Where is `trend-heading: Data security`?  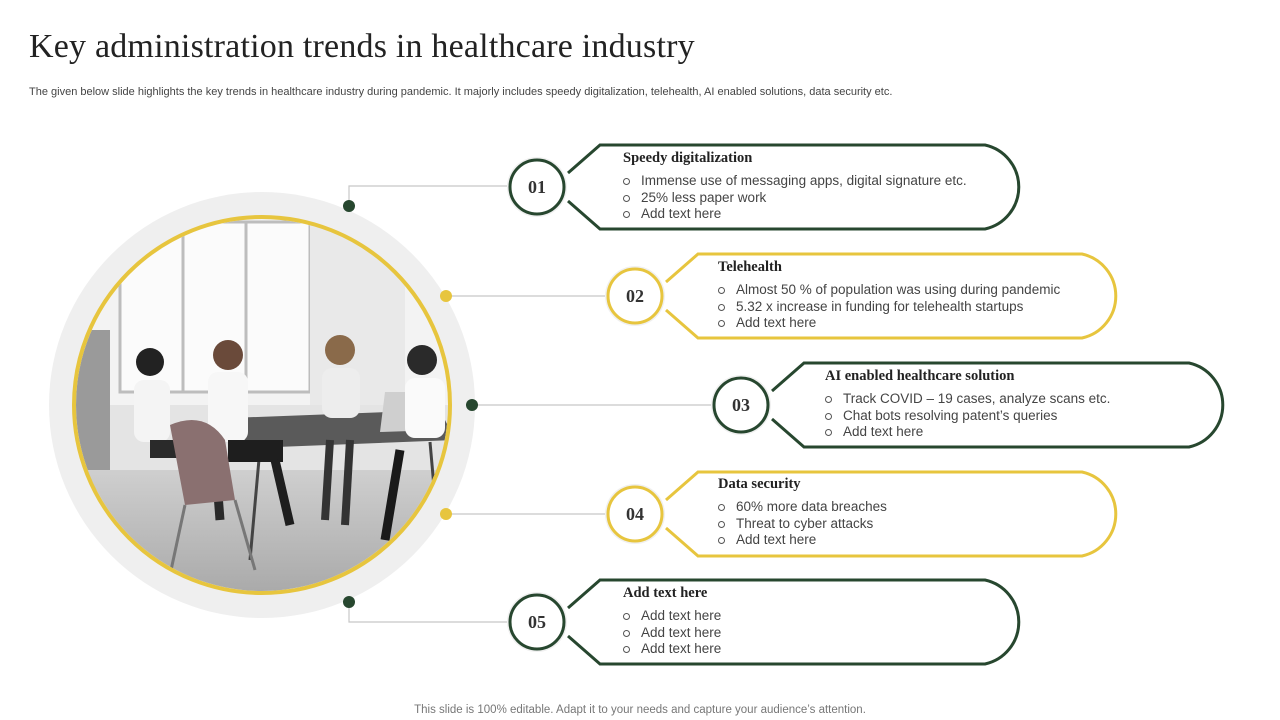
trend-heading: Data security is located at coordinates (759, 484).